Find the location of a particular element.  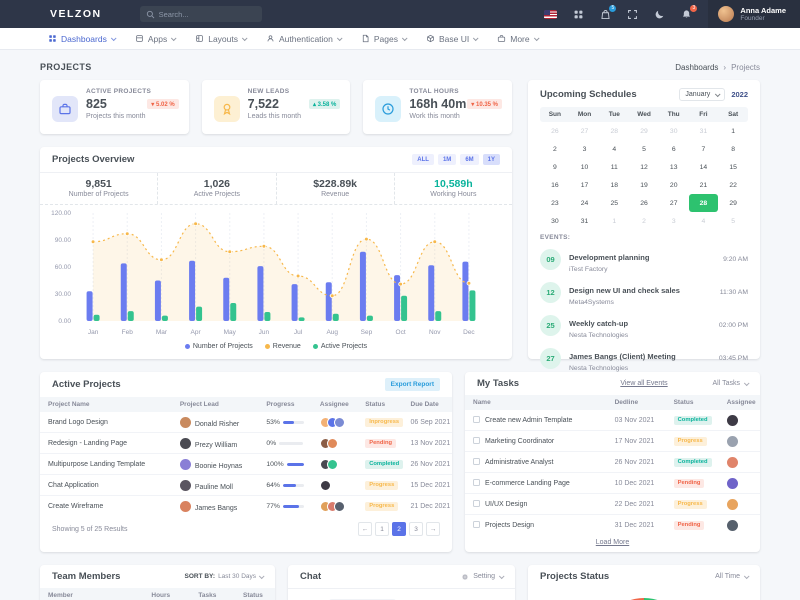

time-filter-dropdown: All Time is located at coordinates (732, 576).